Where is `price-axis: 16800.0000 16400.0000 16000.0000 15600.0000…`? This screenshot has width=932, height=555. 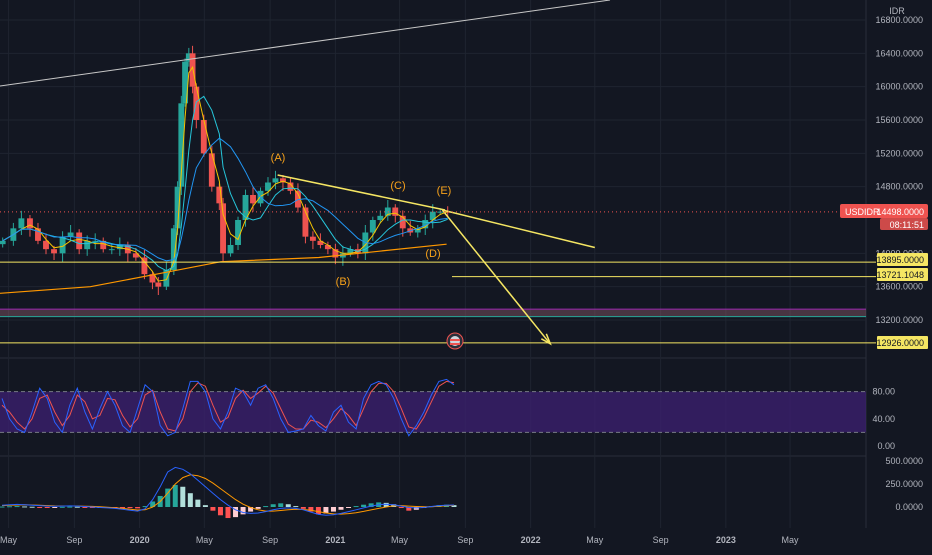
price-axis: 16800.0000 16400.0000 16000.0000 15600.0000… is located at coordinates (897, 263).